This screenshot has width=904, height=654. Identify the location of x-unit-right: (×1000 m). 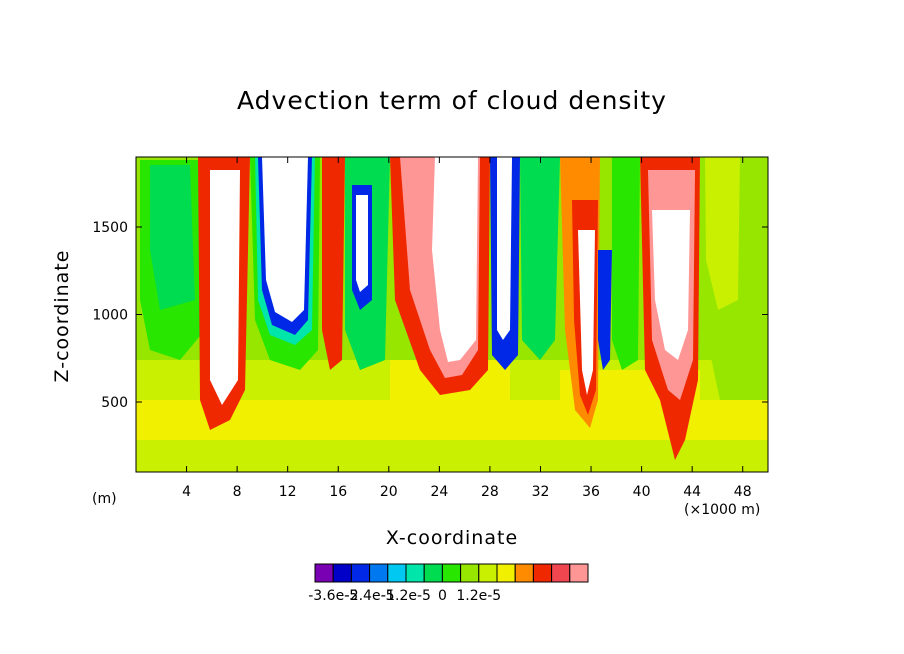
(722, 510).